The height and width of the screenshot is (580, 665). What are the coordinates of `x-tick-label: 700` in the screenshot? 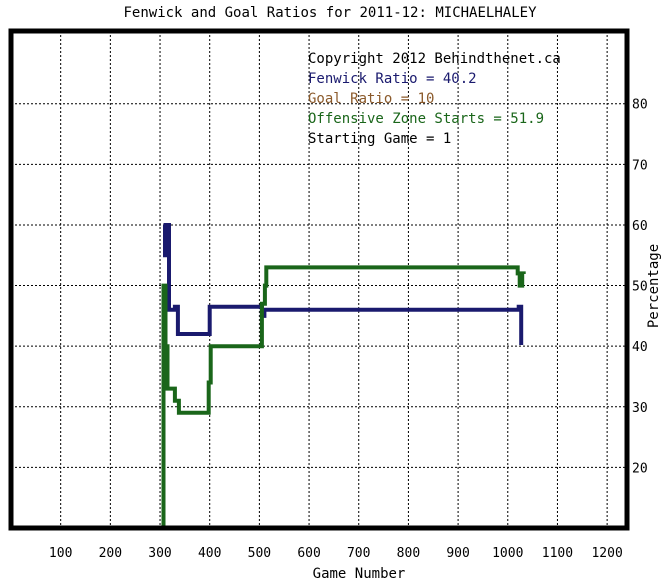 It's located at (358, 553).